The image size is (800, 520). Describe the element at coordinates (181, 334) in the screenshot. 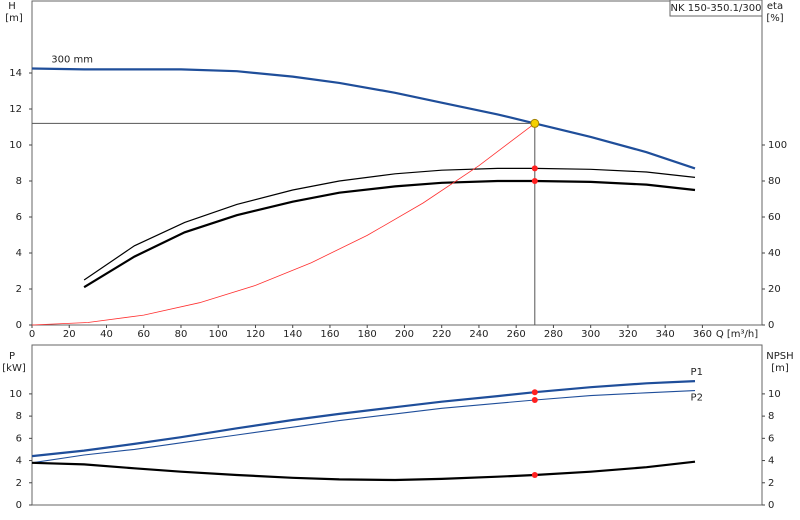

I see `x-tick-label: 80` at that location.